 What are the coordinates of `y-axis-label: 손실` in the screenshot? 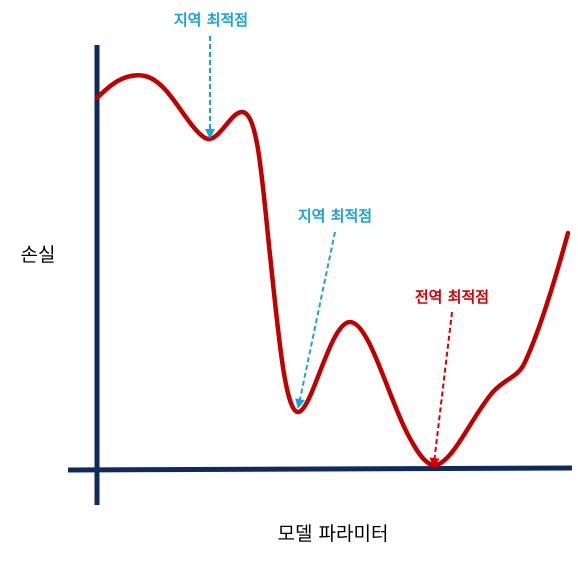 It's located at (38, 255).